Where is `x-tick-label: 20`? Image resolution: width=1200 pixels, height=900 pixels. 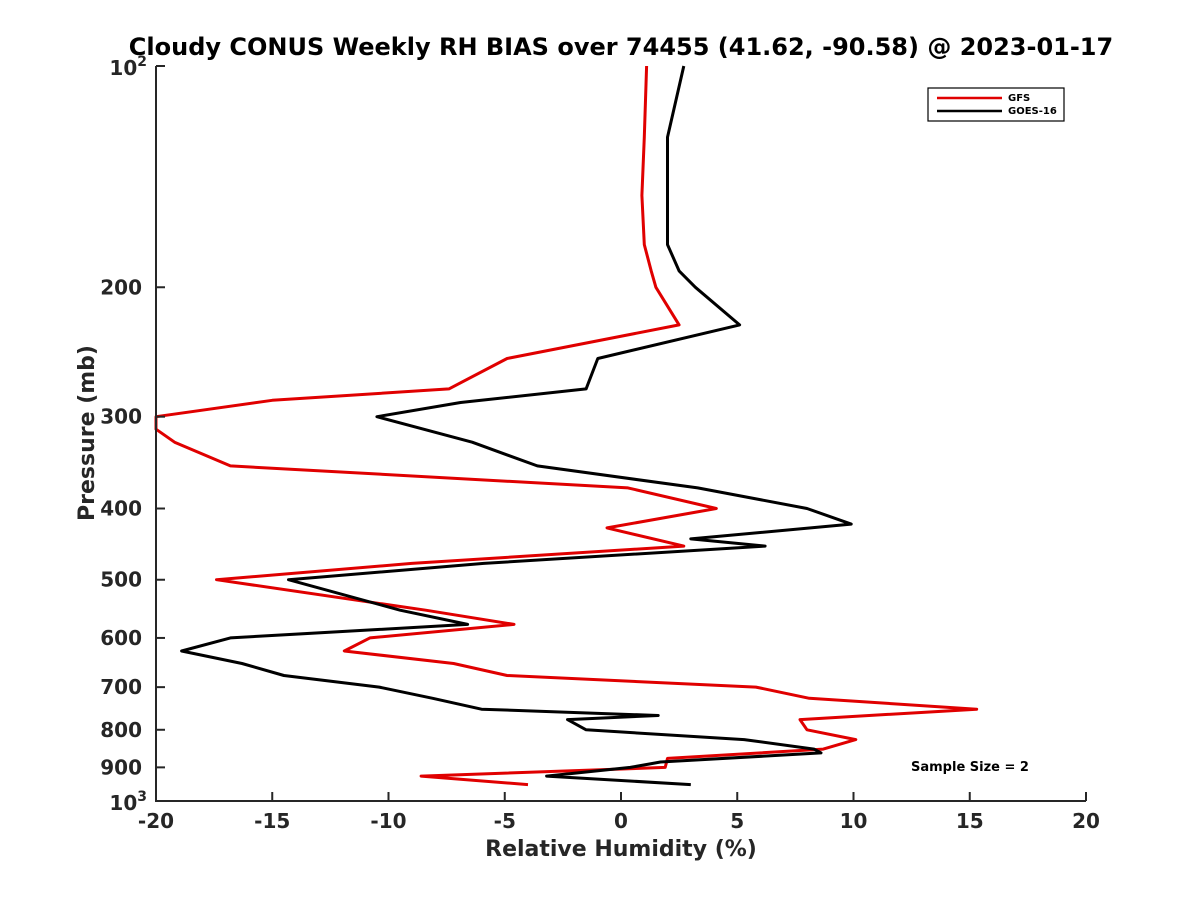
x-tick-label: 20 is located at coordinates (1086, 821).